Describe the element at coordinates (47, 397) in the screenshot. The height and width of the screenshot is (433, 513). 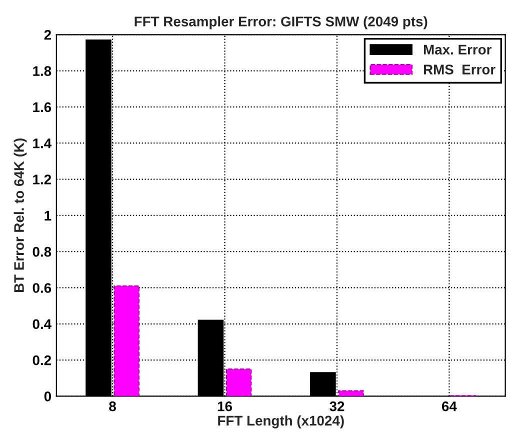
I see `y-tick-label: 0` at that location.